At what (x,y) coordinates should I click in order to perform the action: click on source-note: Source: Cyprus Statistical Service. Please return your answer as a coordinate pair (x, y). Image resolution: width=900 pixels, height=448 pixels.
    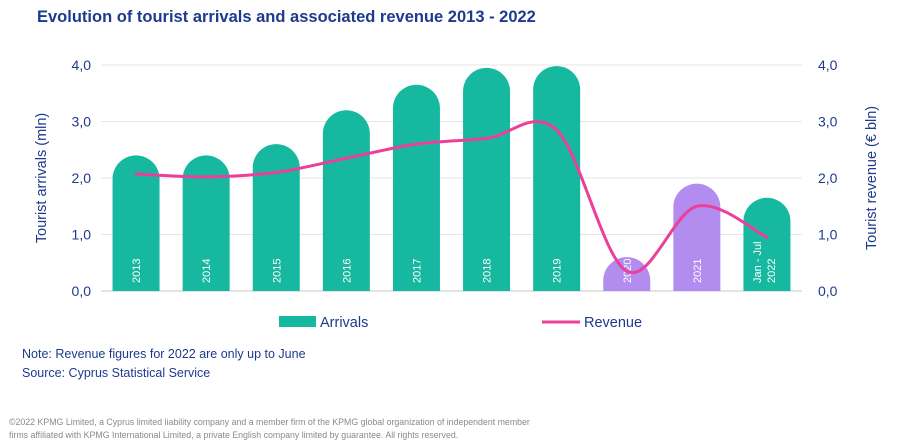
    Looking at the image, I should click on (116, 373).